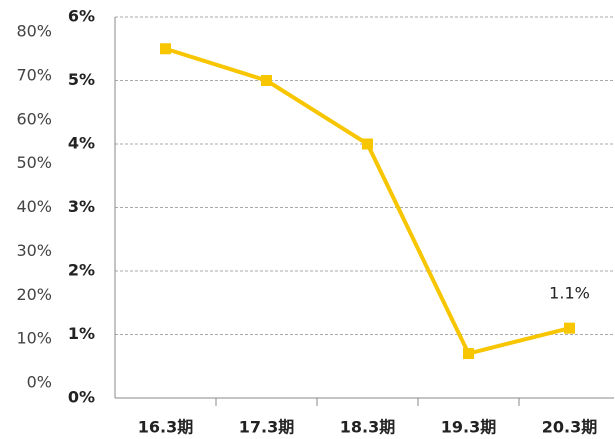 This screenshot has height=439, width=615. I want to click on y-tick-label: 5%, so click(81, 79).